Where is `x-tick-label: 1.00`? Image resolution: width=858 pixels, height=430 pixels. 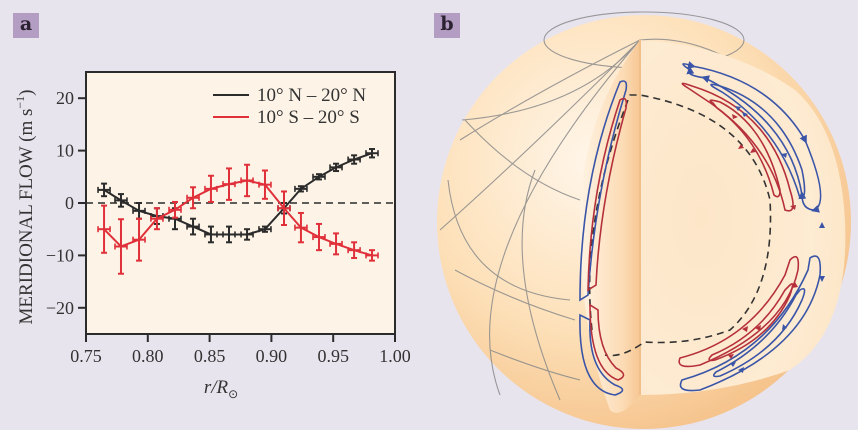
x-tick-label: 1.00 is located at coordinates (395, 356).